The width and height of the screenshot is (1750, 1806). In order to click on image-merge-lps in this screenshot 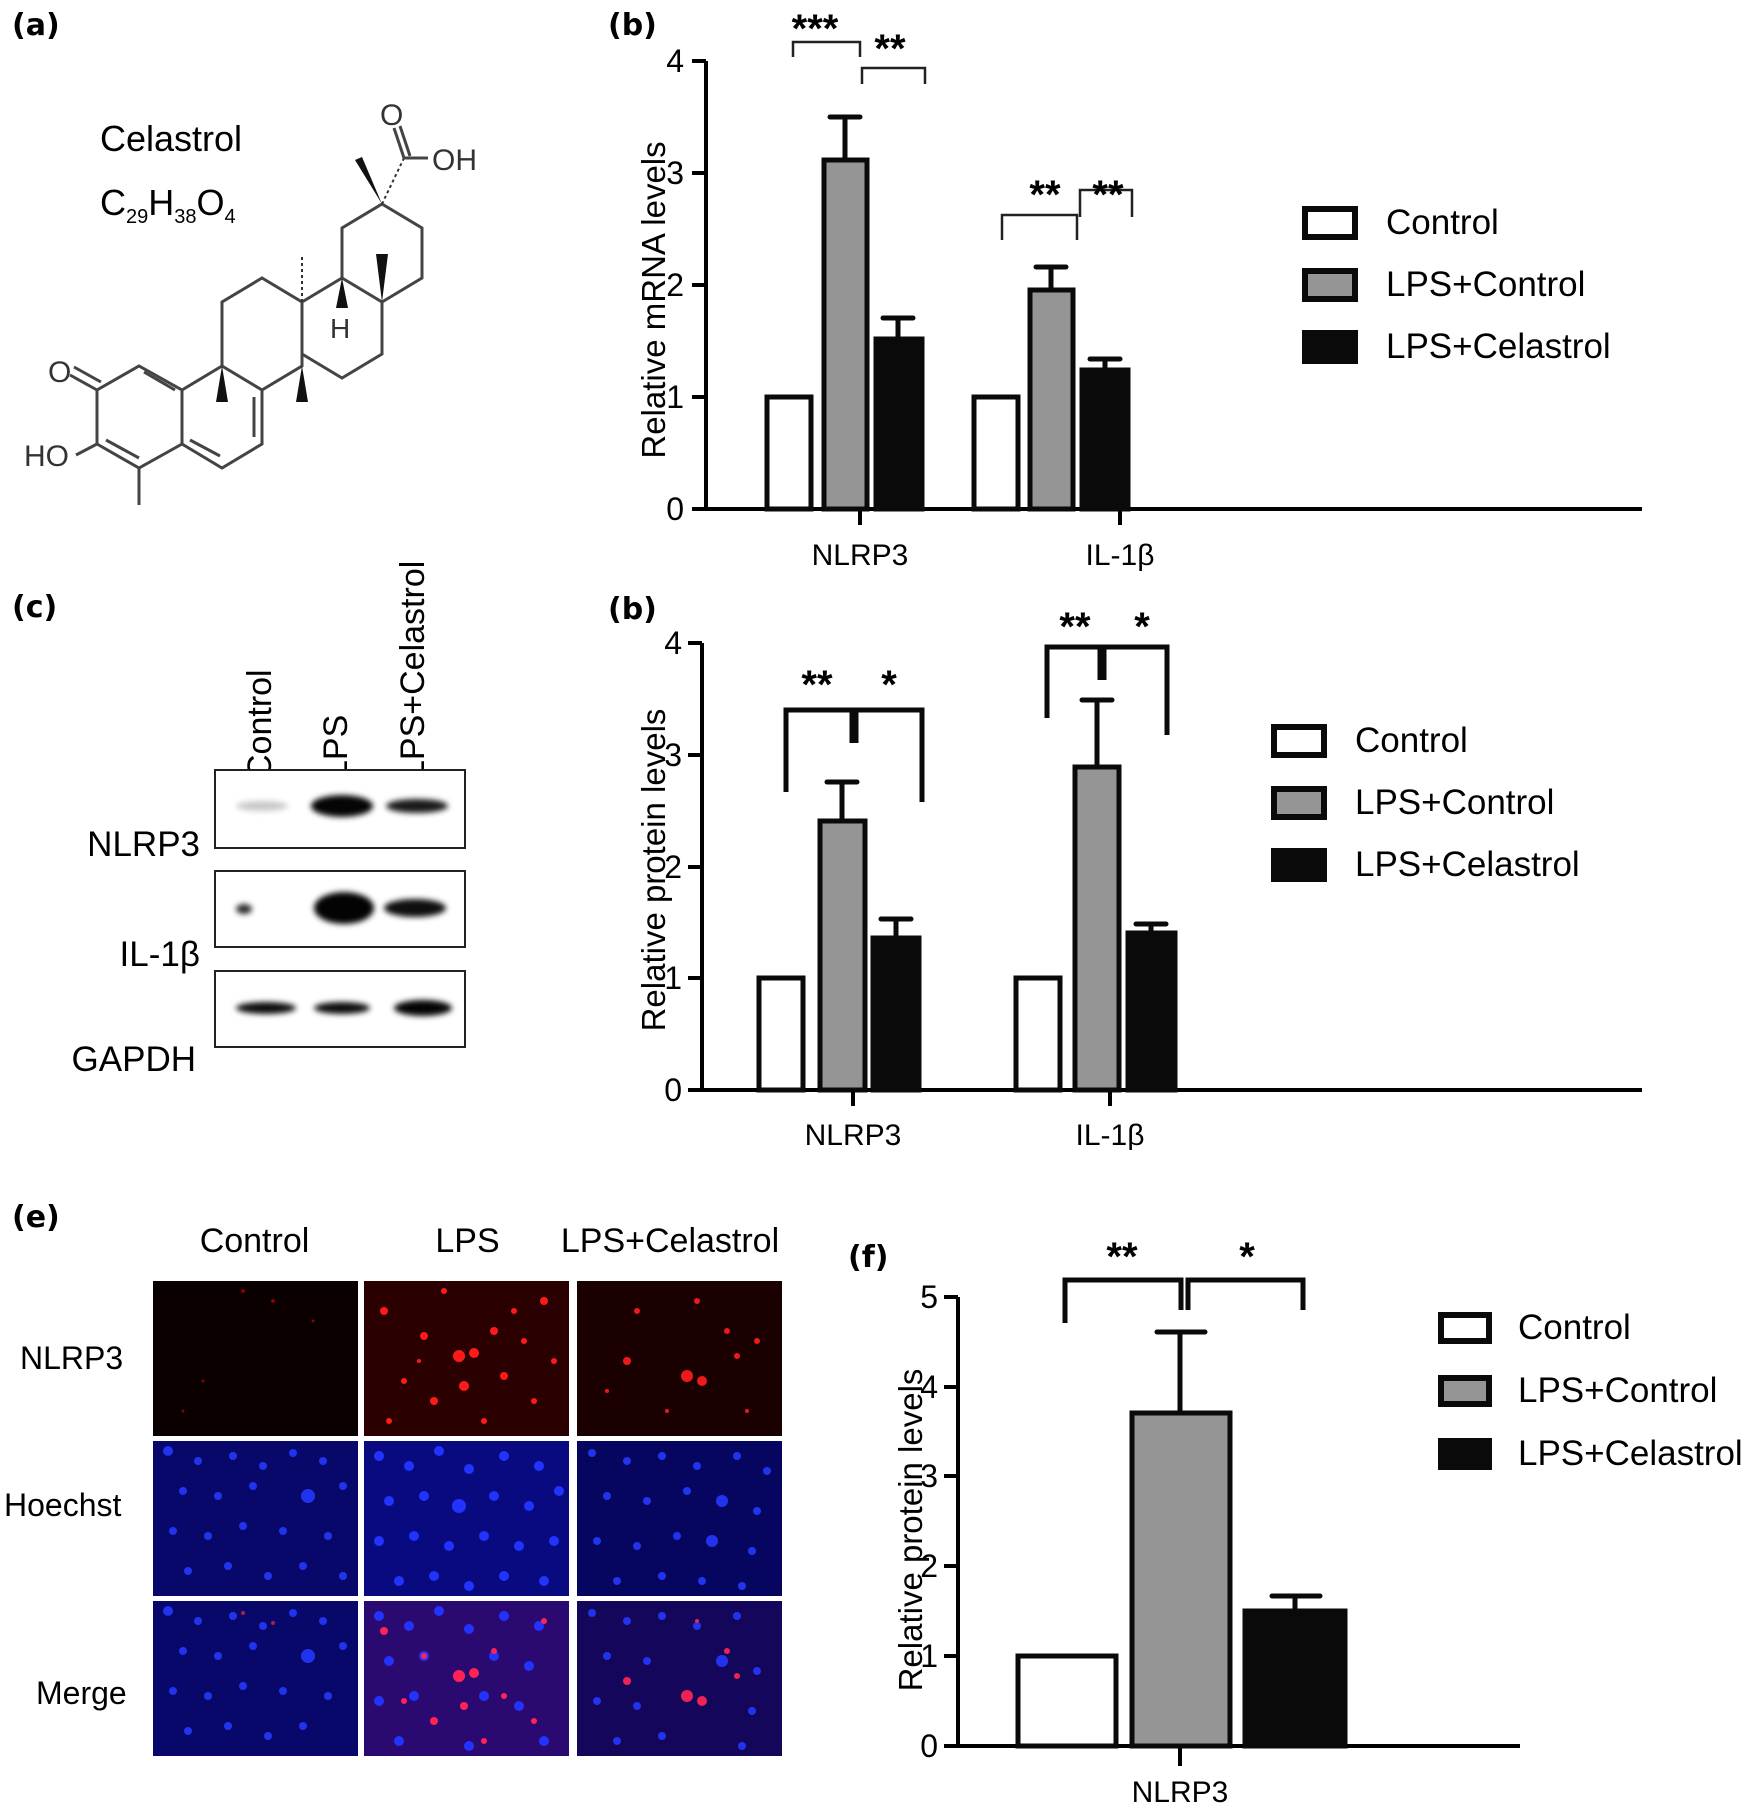, I will do `click(466, 1678)`.